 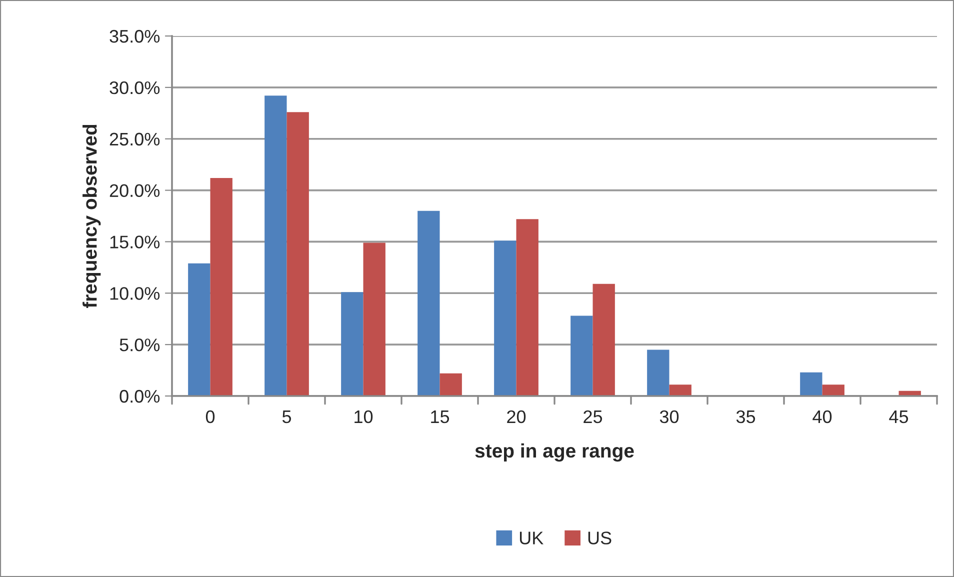 What do you see at coordinates (135, 293) in the screenshot?
I see `y-tick-label: 10.0%` at bounding box center [135, 293].